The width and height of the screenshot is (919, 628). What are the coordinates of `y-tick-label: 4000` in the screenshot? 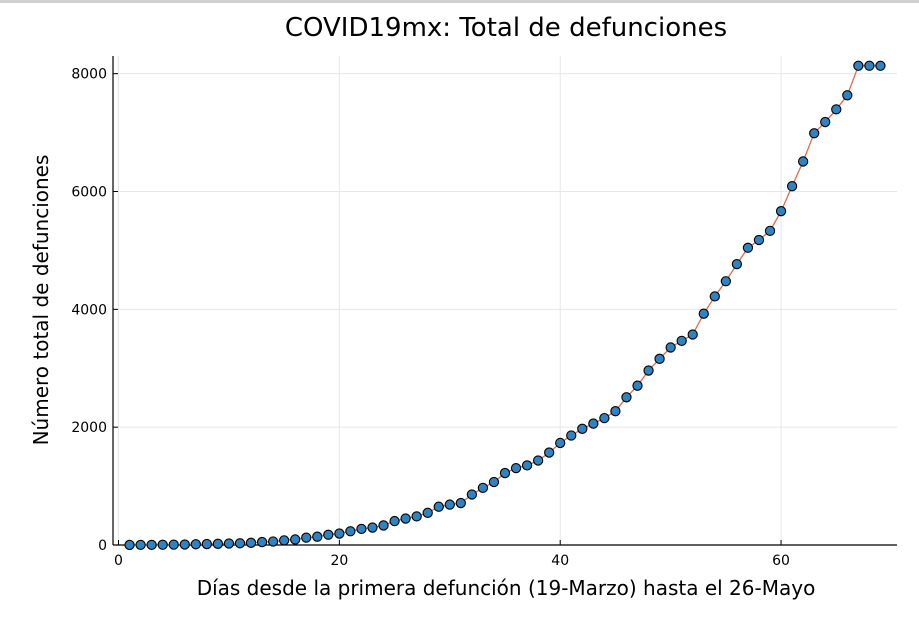 It's located at (89, 310).